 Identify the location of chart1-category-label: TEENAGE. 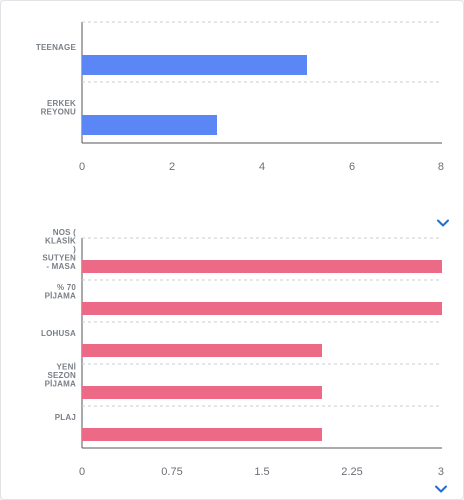
(56, 47).